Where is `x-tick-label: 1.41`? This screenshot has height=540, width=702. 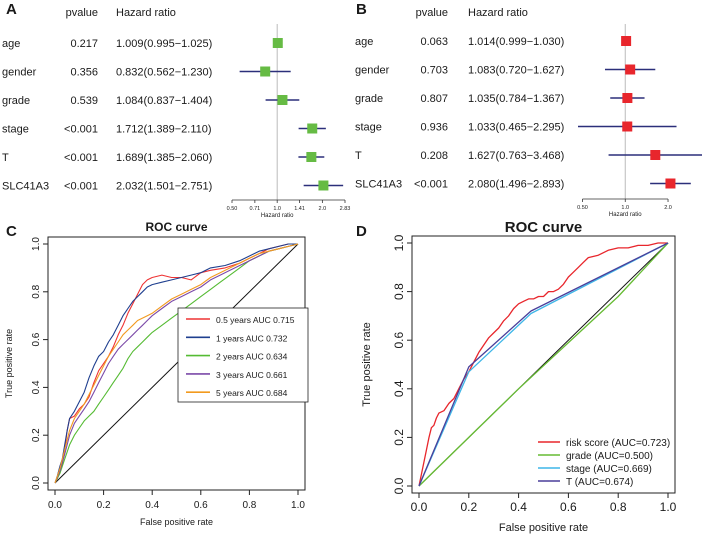 x-tick-label: 1.41 is located at coordinates (299, 209).